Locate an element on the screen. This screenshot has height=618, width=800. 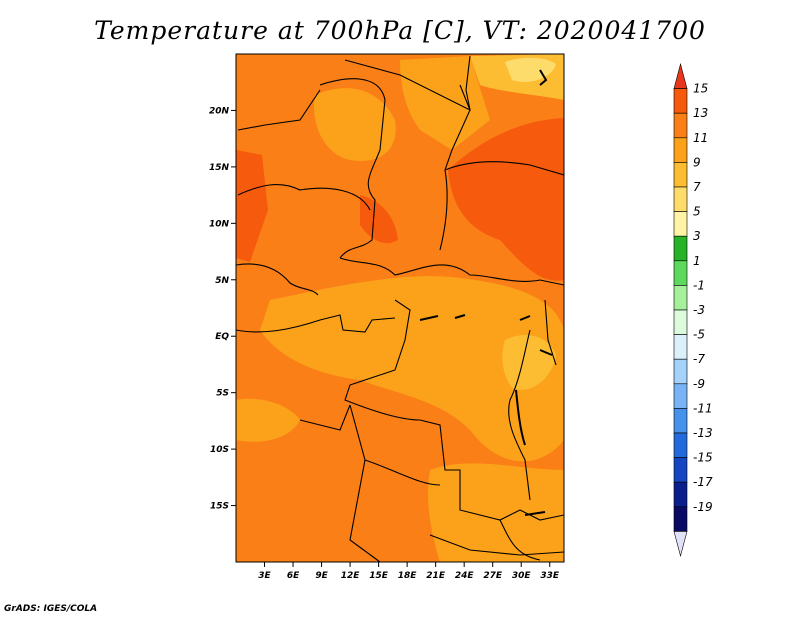
lat-tick-label: 5S is located at coordinates (222, 394).